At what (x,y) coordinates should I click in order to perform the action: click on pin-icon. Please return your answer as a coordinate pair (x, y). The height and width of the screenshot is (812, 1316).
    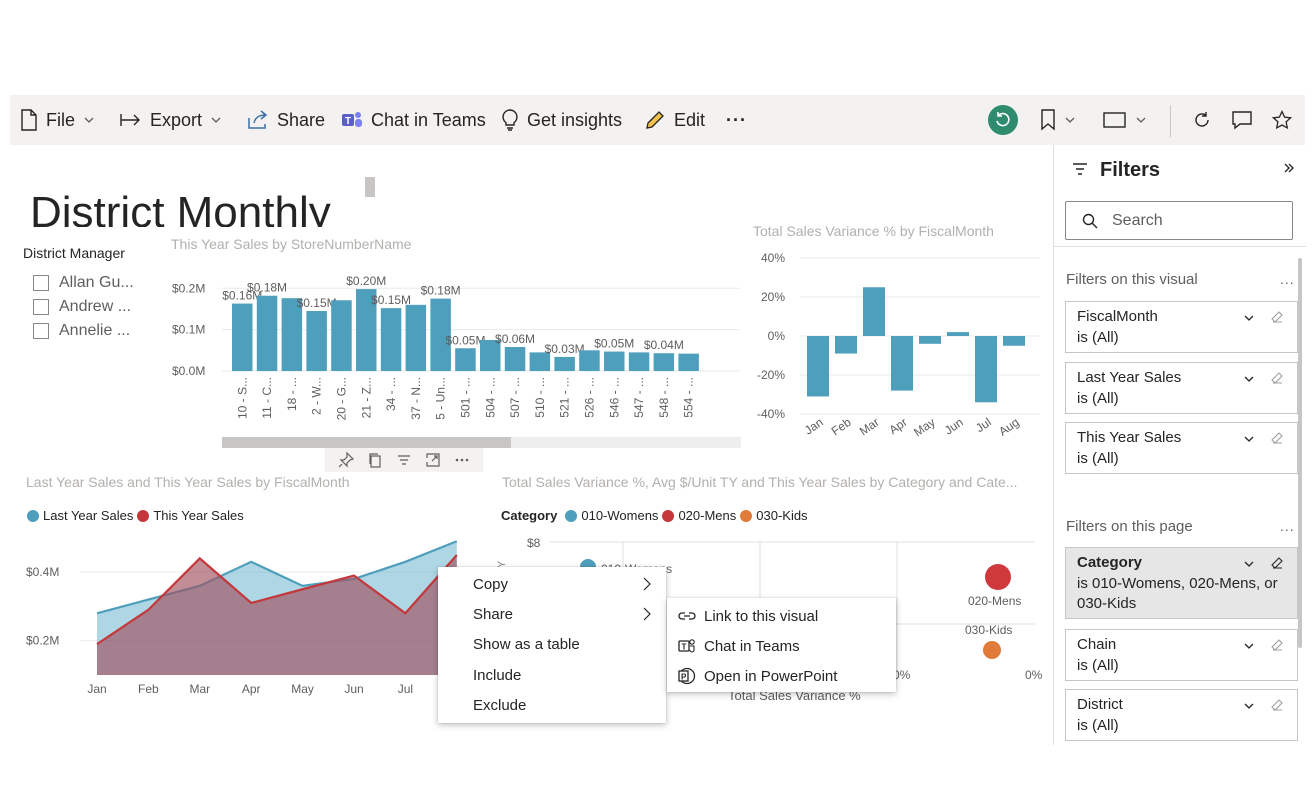
    Looking at the image, I should click on (346, 460).